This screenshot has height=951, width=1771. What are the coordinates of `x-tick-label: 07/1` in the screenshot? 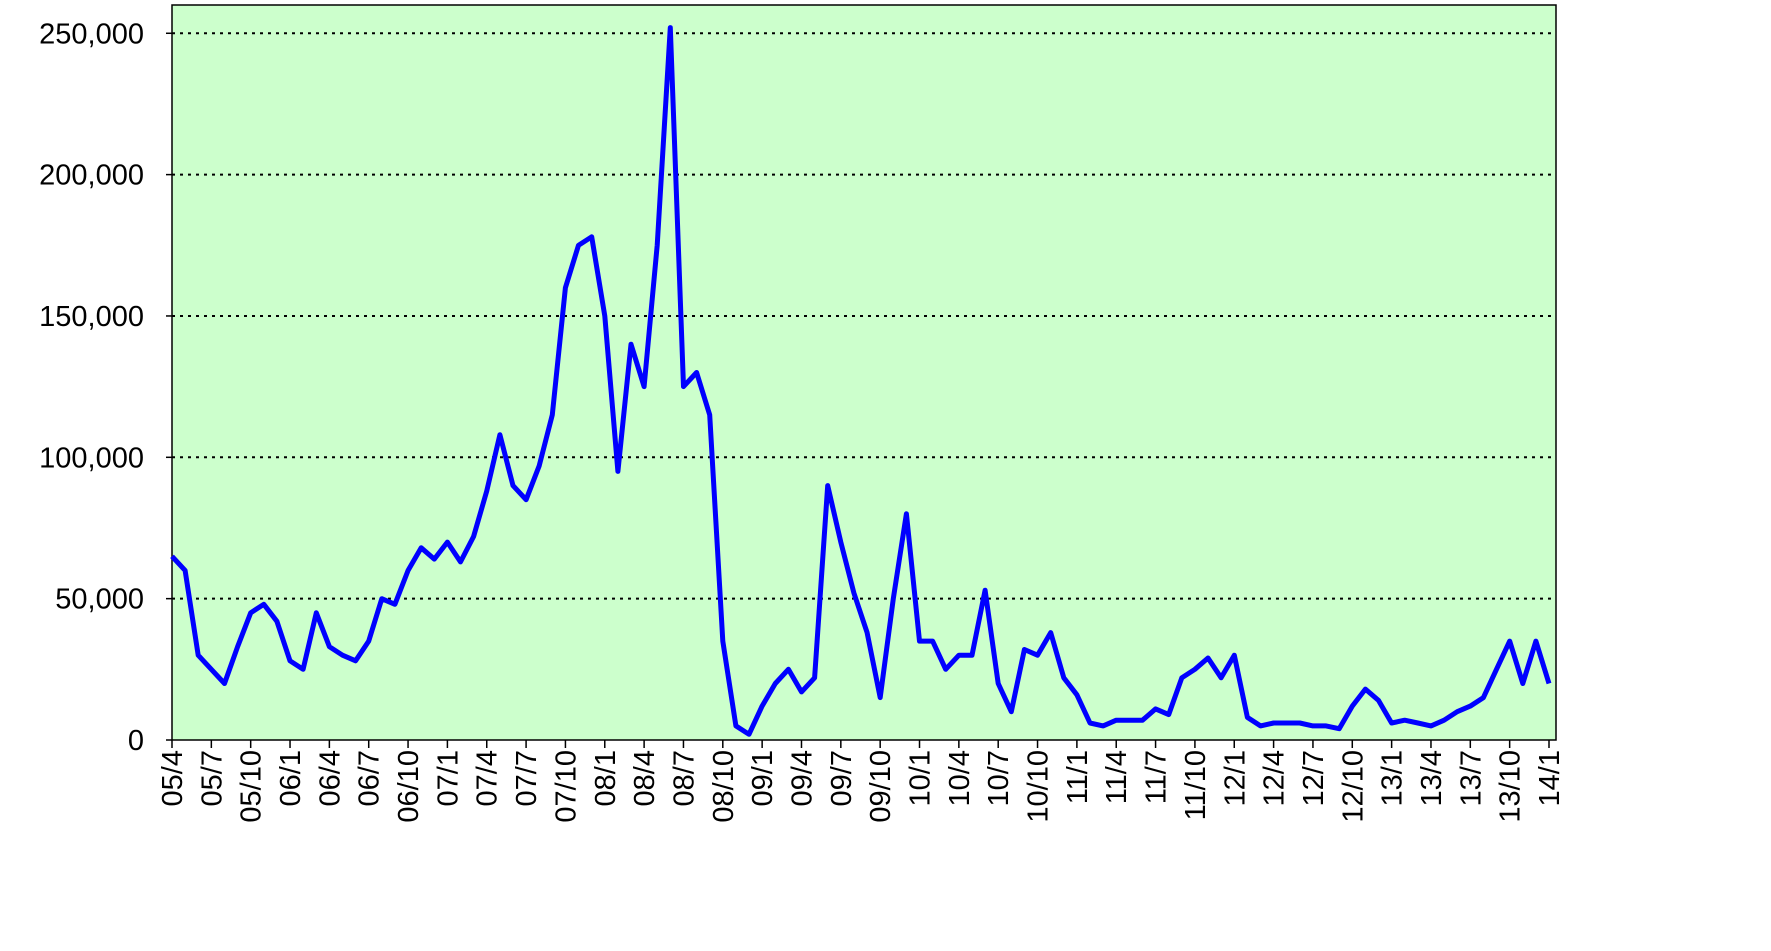 It's located at (448, 778).